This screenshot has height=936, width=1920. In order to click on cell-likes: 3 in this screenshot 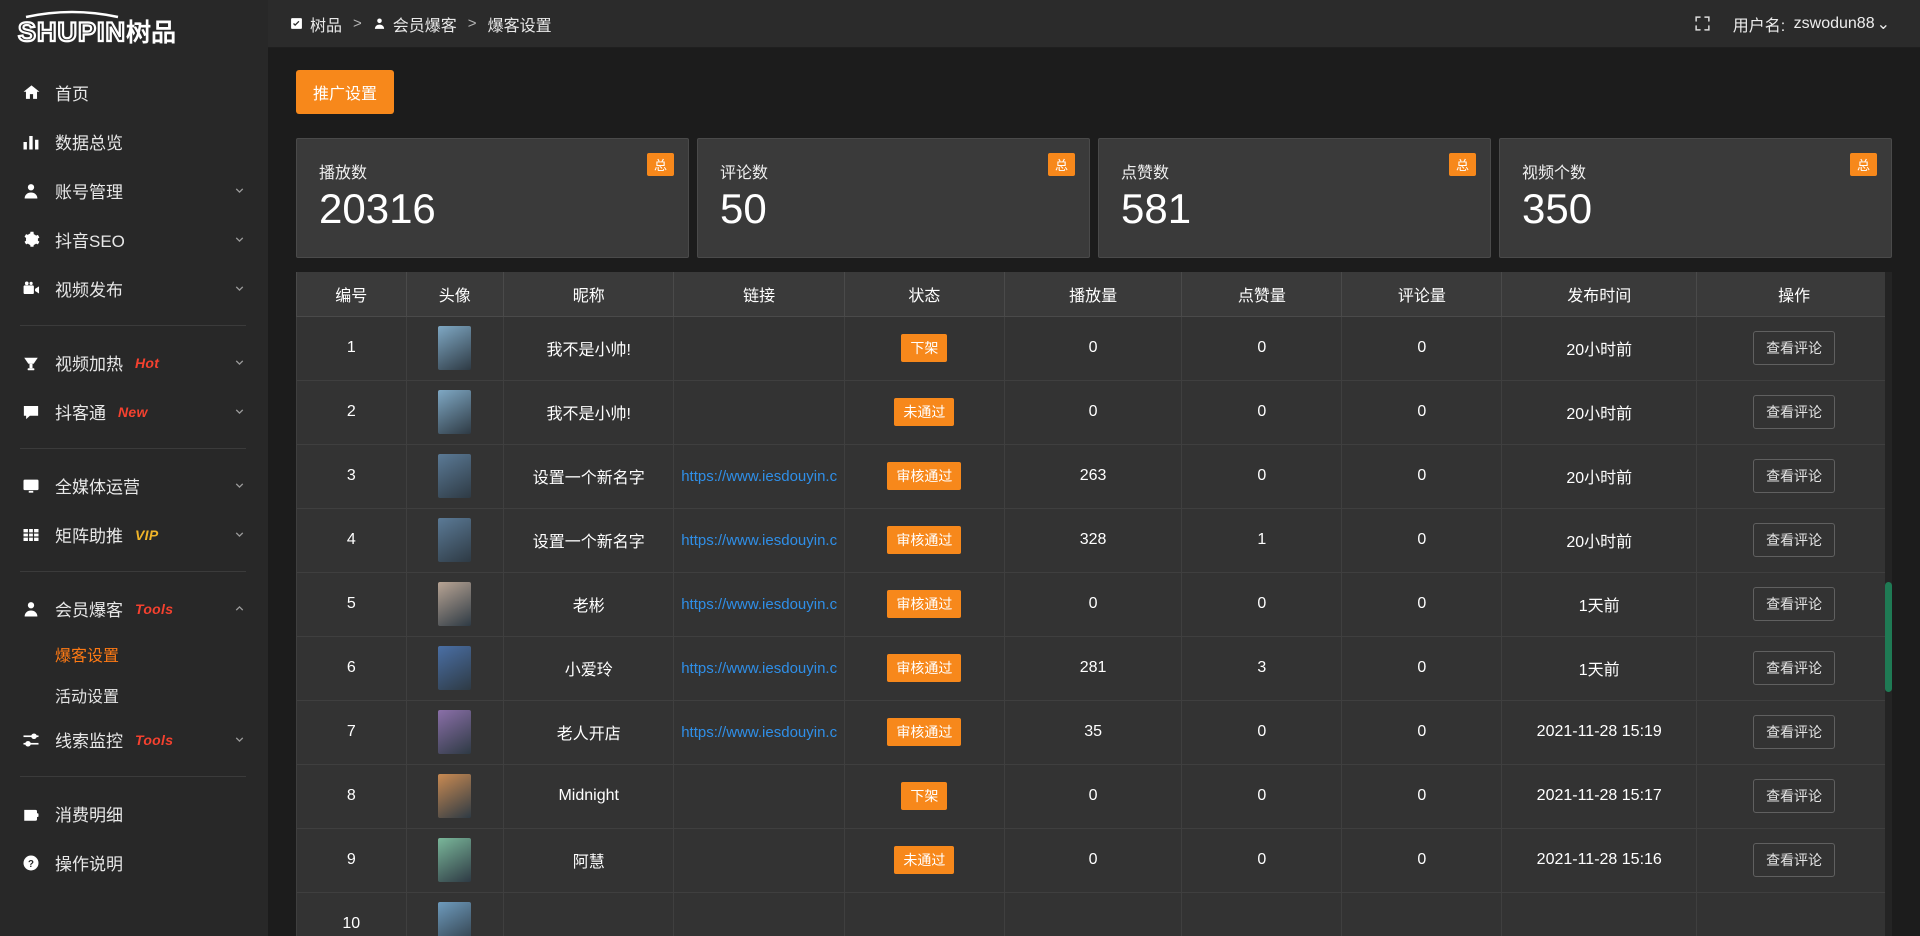, I will do `click(1262, 668)`.